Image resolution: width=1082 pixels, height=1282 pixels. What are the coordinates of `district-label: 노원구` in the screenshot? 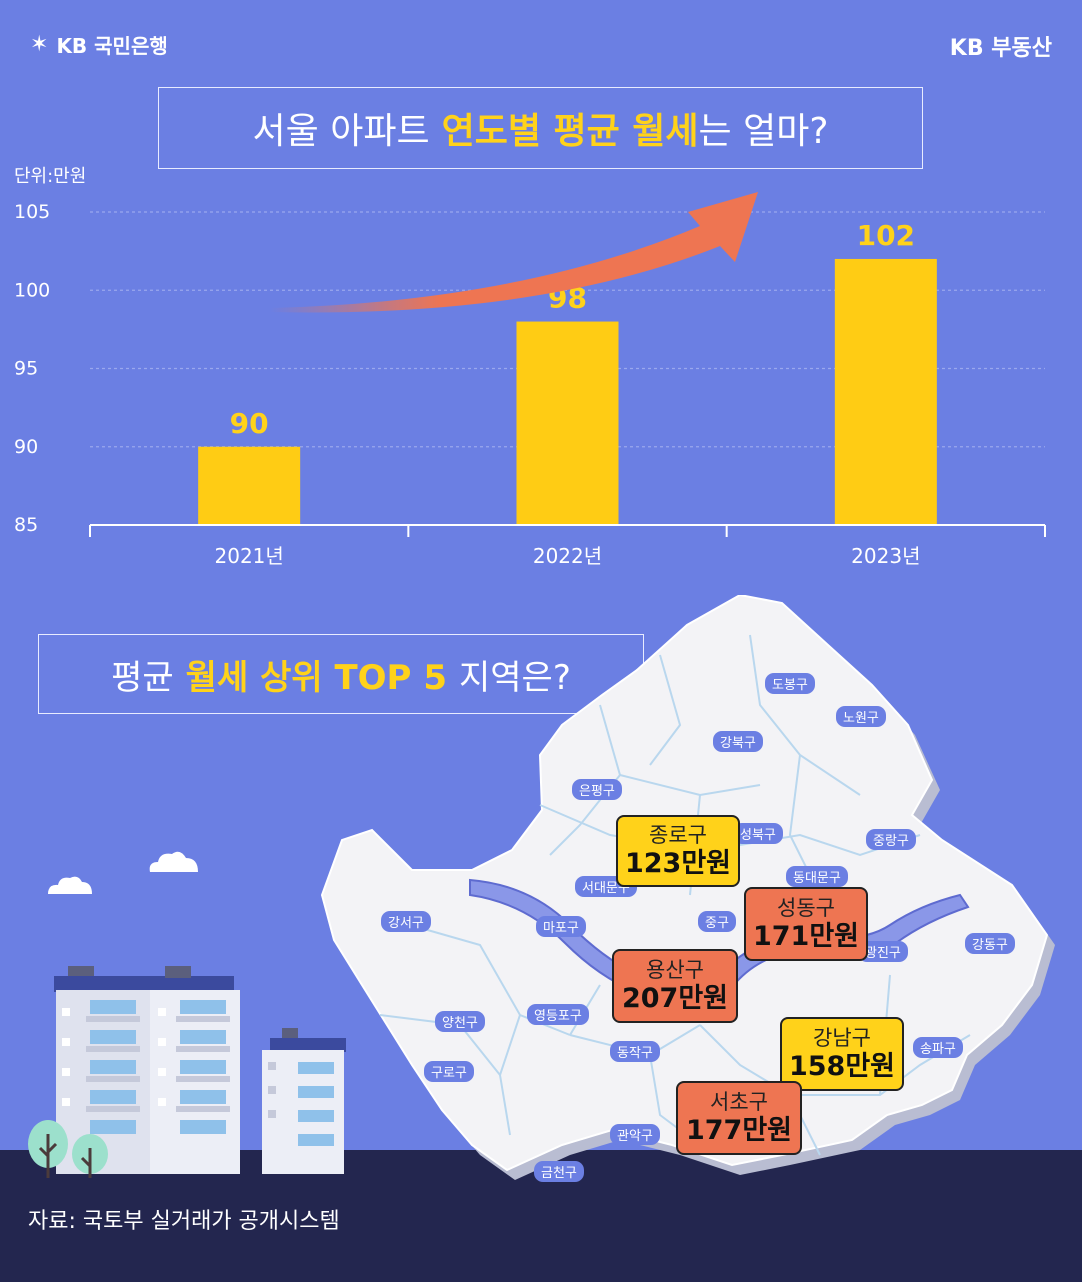 It's located at (861, 716).